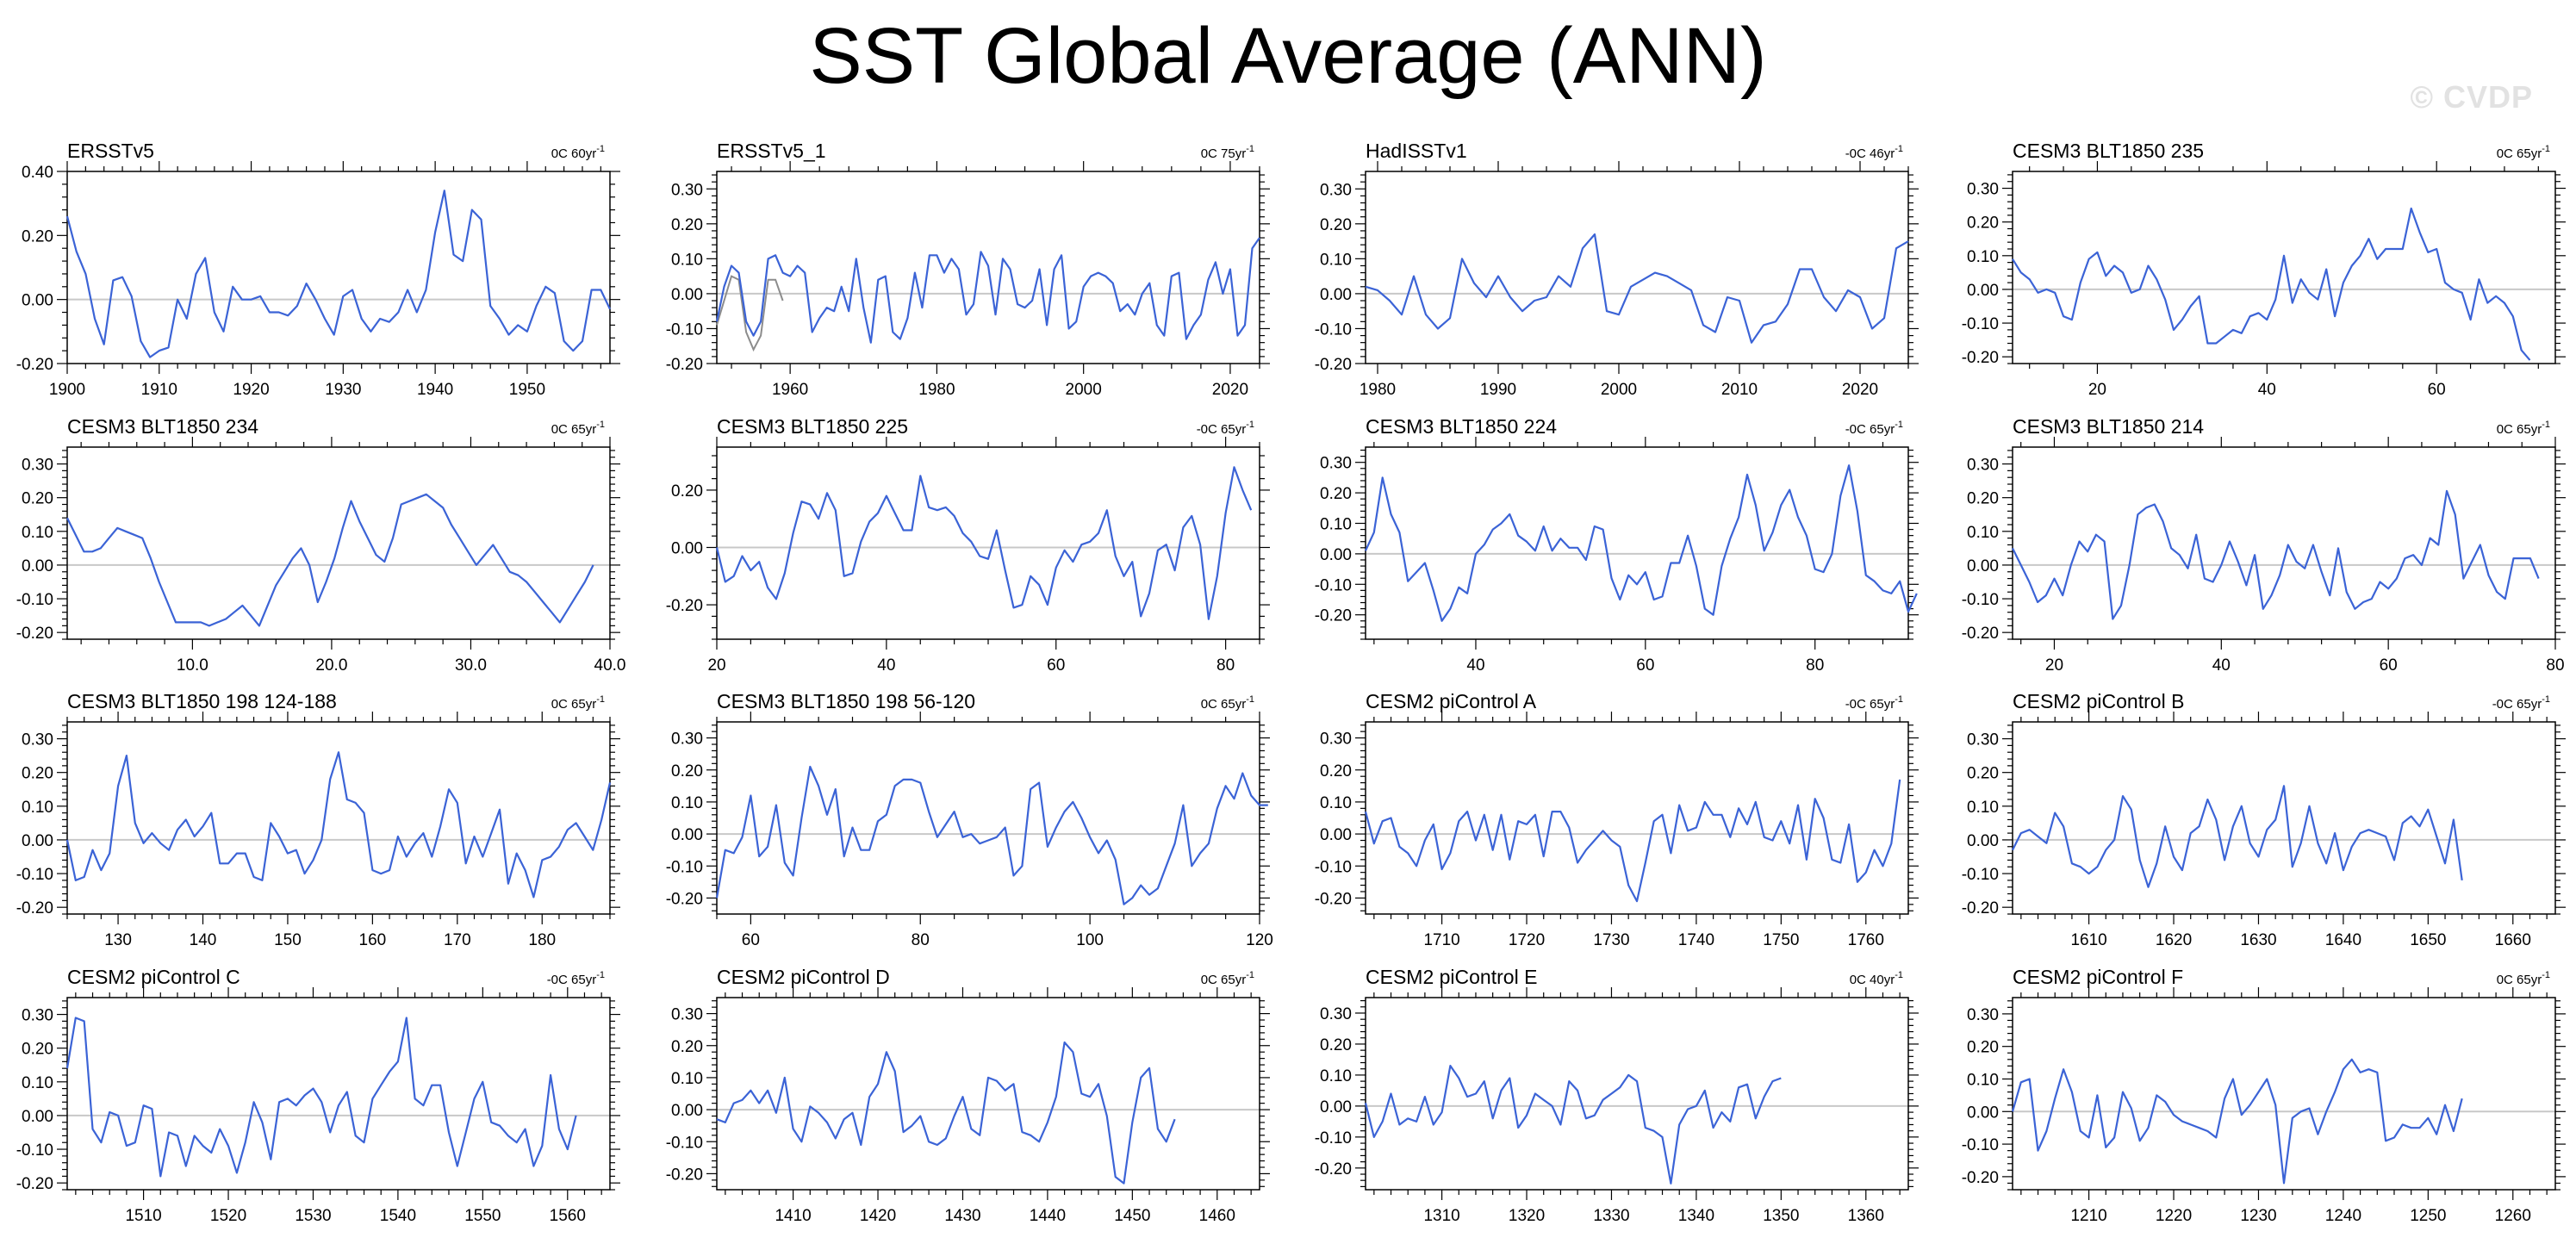 This screenshot has width=2576, height=1250. What do you see at coordinates (204, 940) in the screenshot?
I see `x-tick-label: 140` at bounding box center [204, 940].